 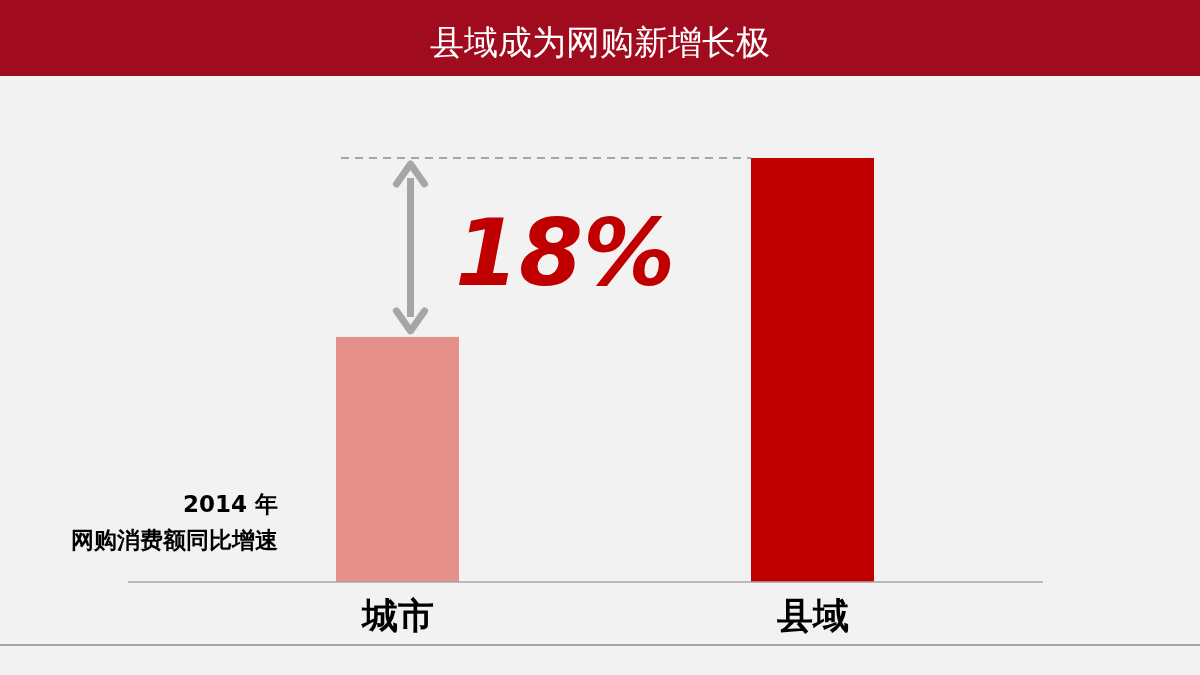 What do you see at coordinates (396, 615) in the screenshot?
I see `x-tick-label: 城市` at bounding box center [396, 615].